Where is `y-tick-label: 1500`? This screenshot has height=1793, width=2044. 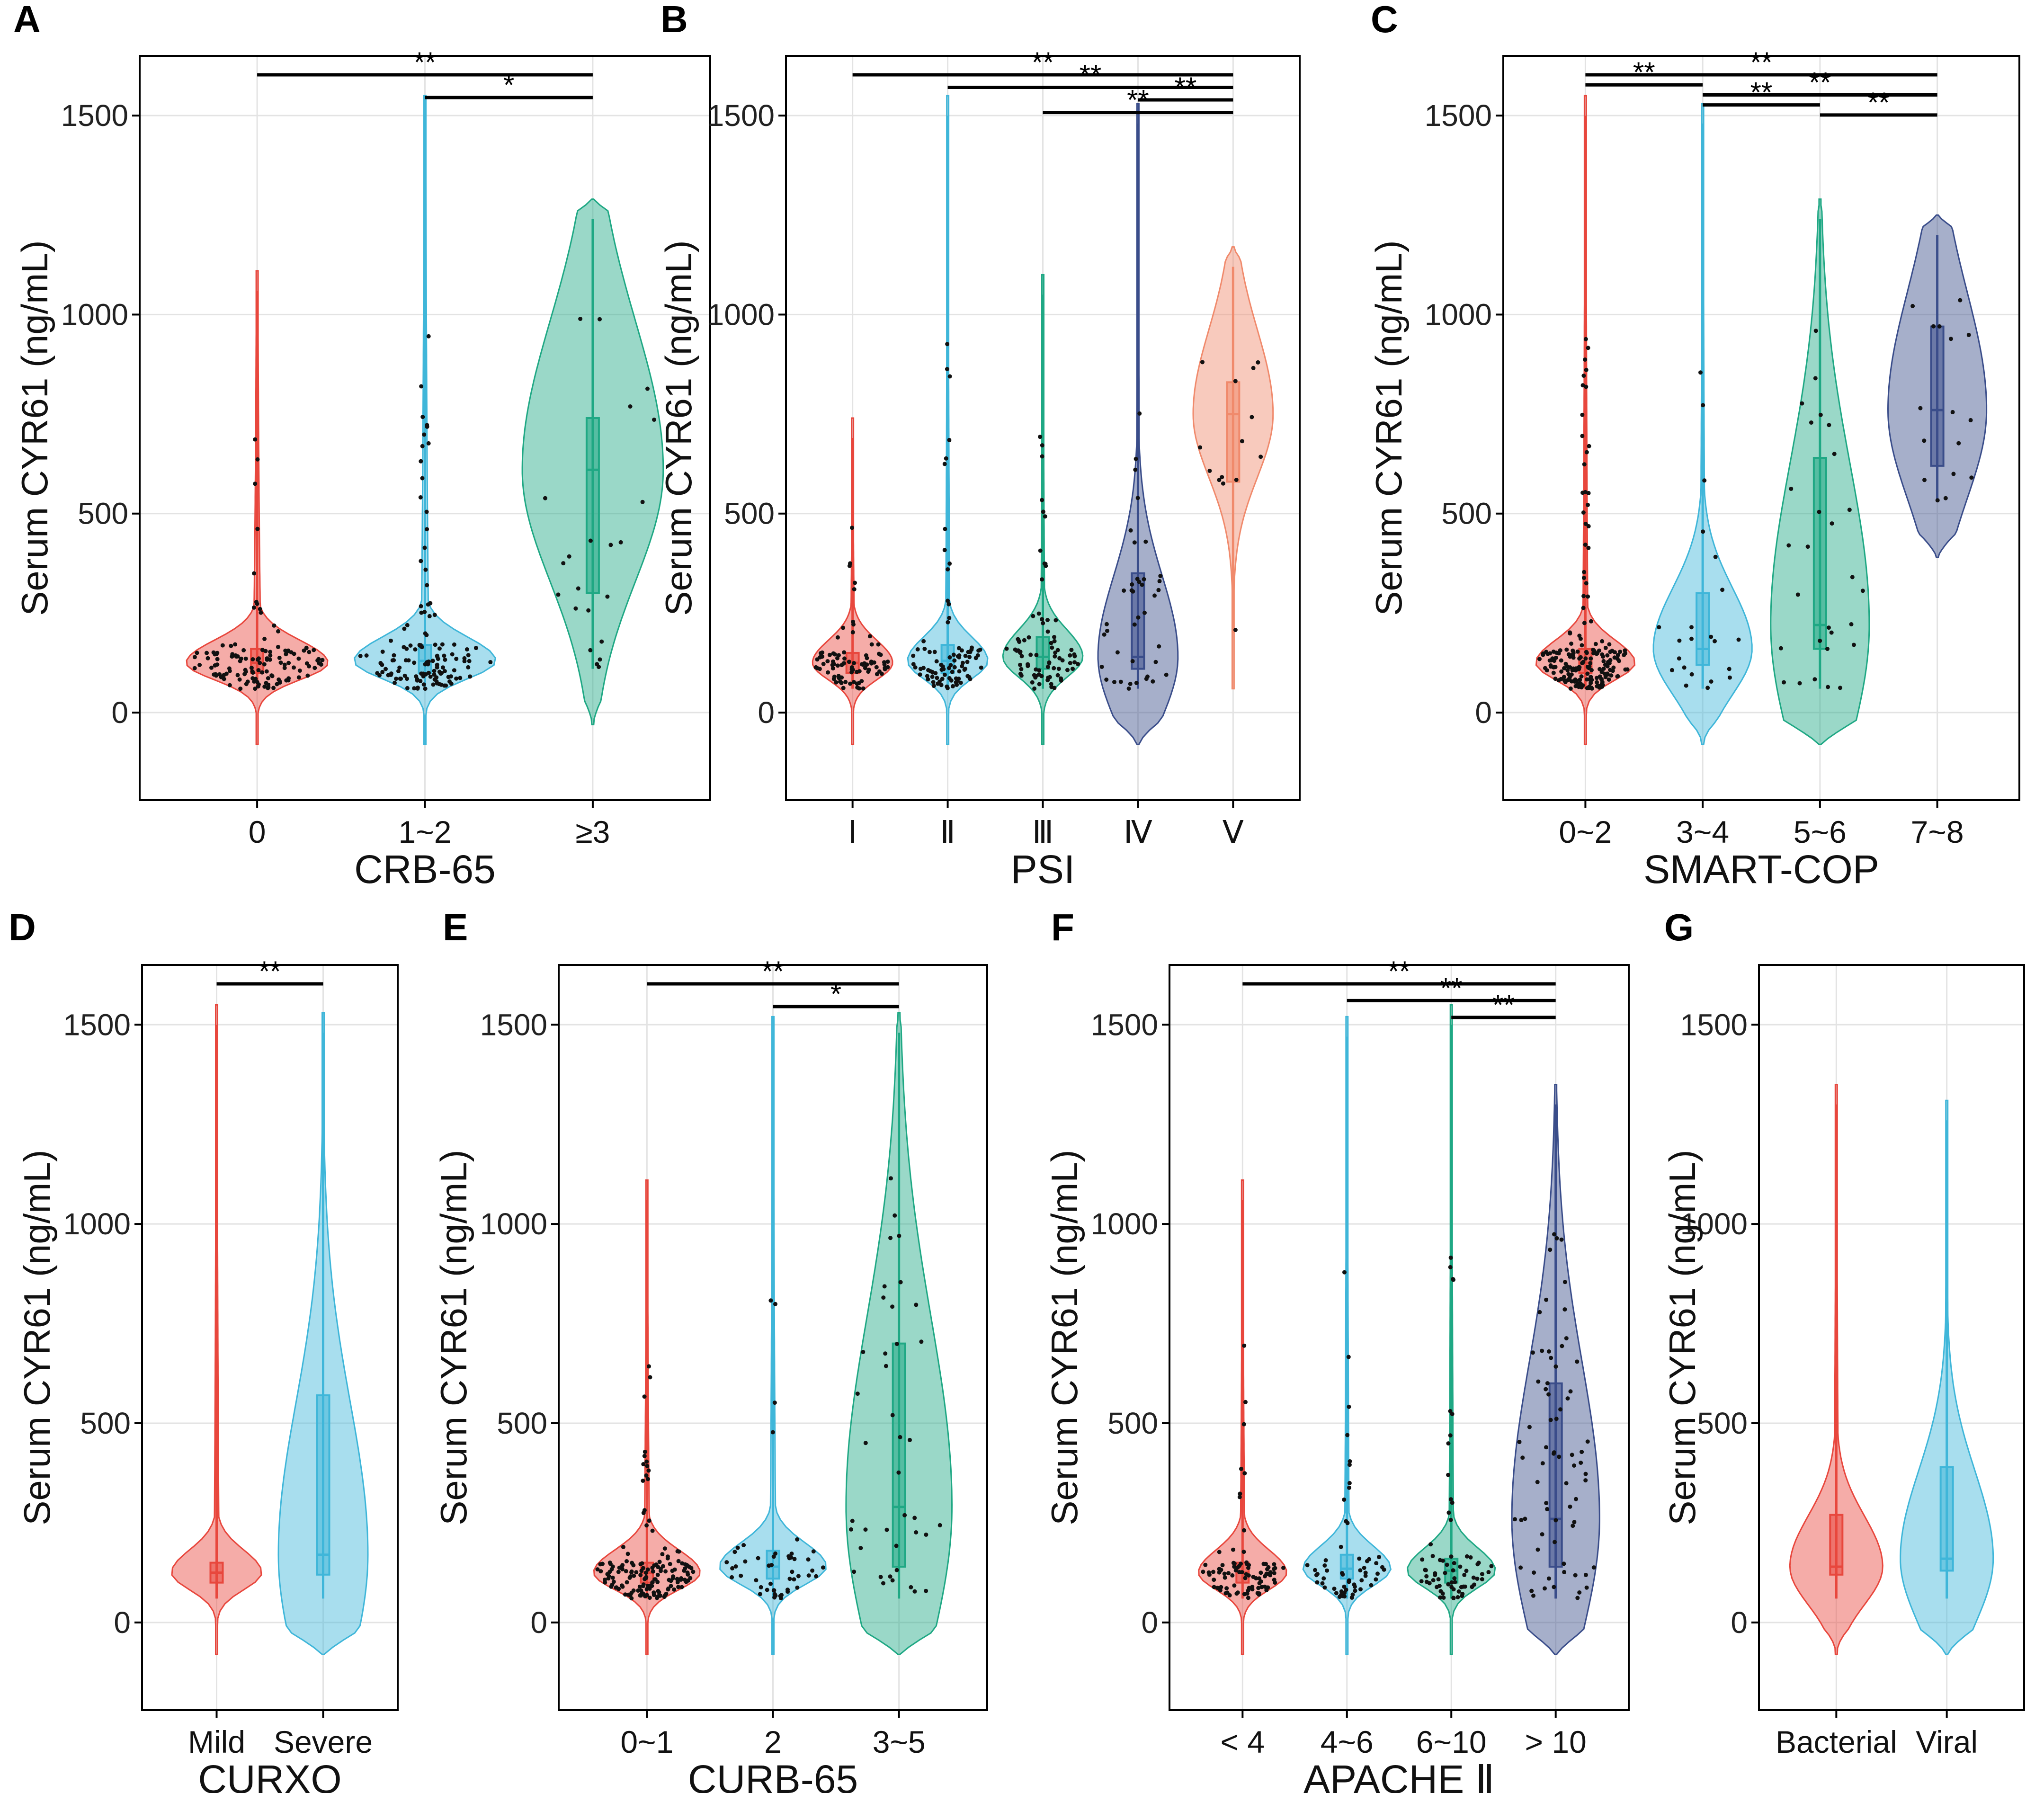 y-tick-label: 1500 is located at coordinates (1714, 1025).